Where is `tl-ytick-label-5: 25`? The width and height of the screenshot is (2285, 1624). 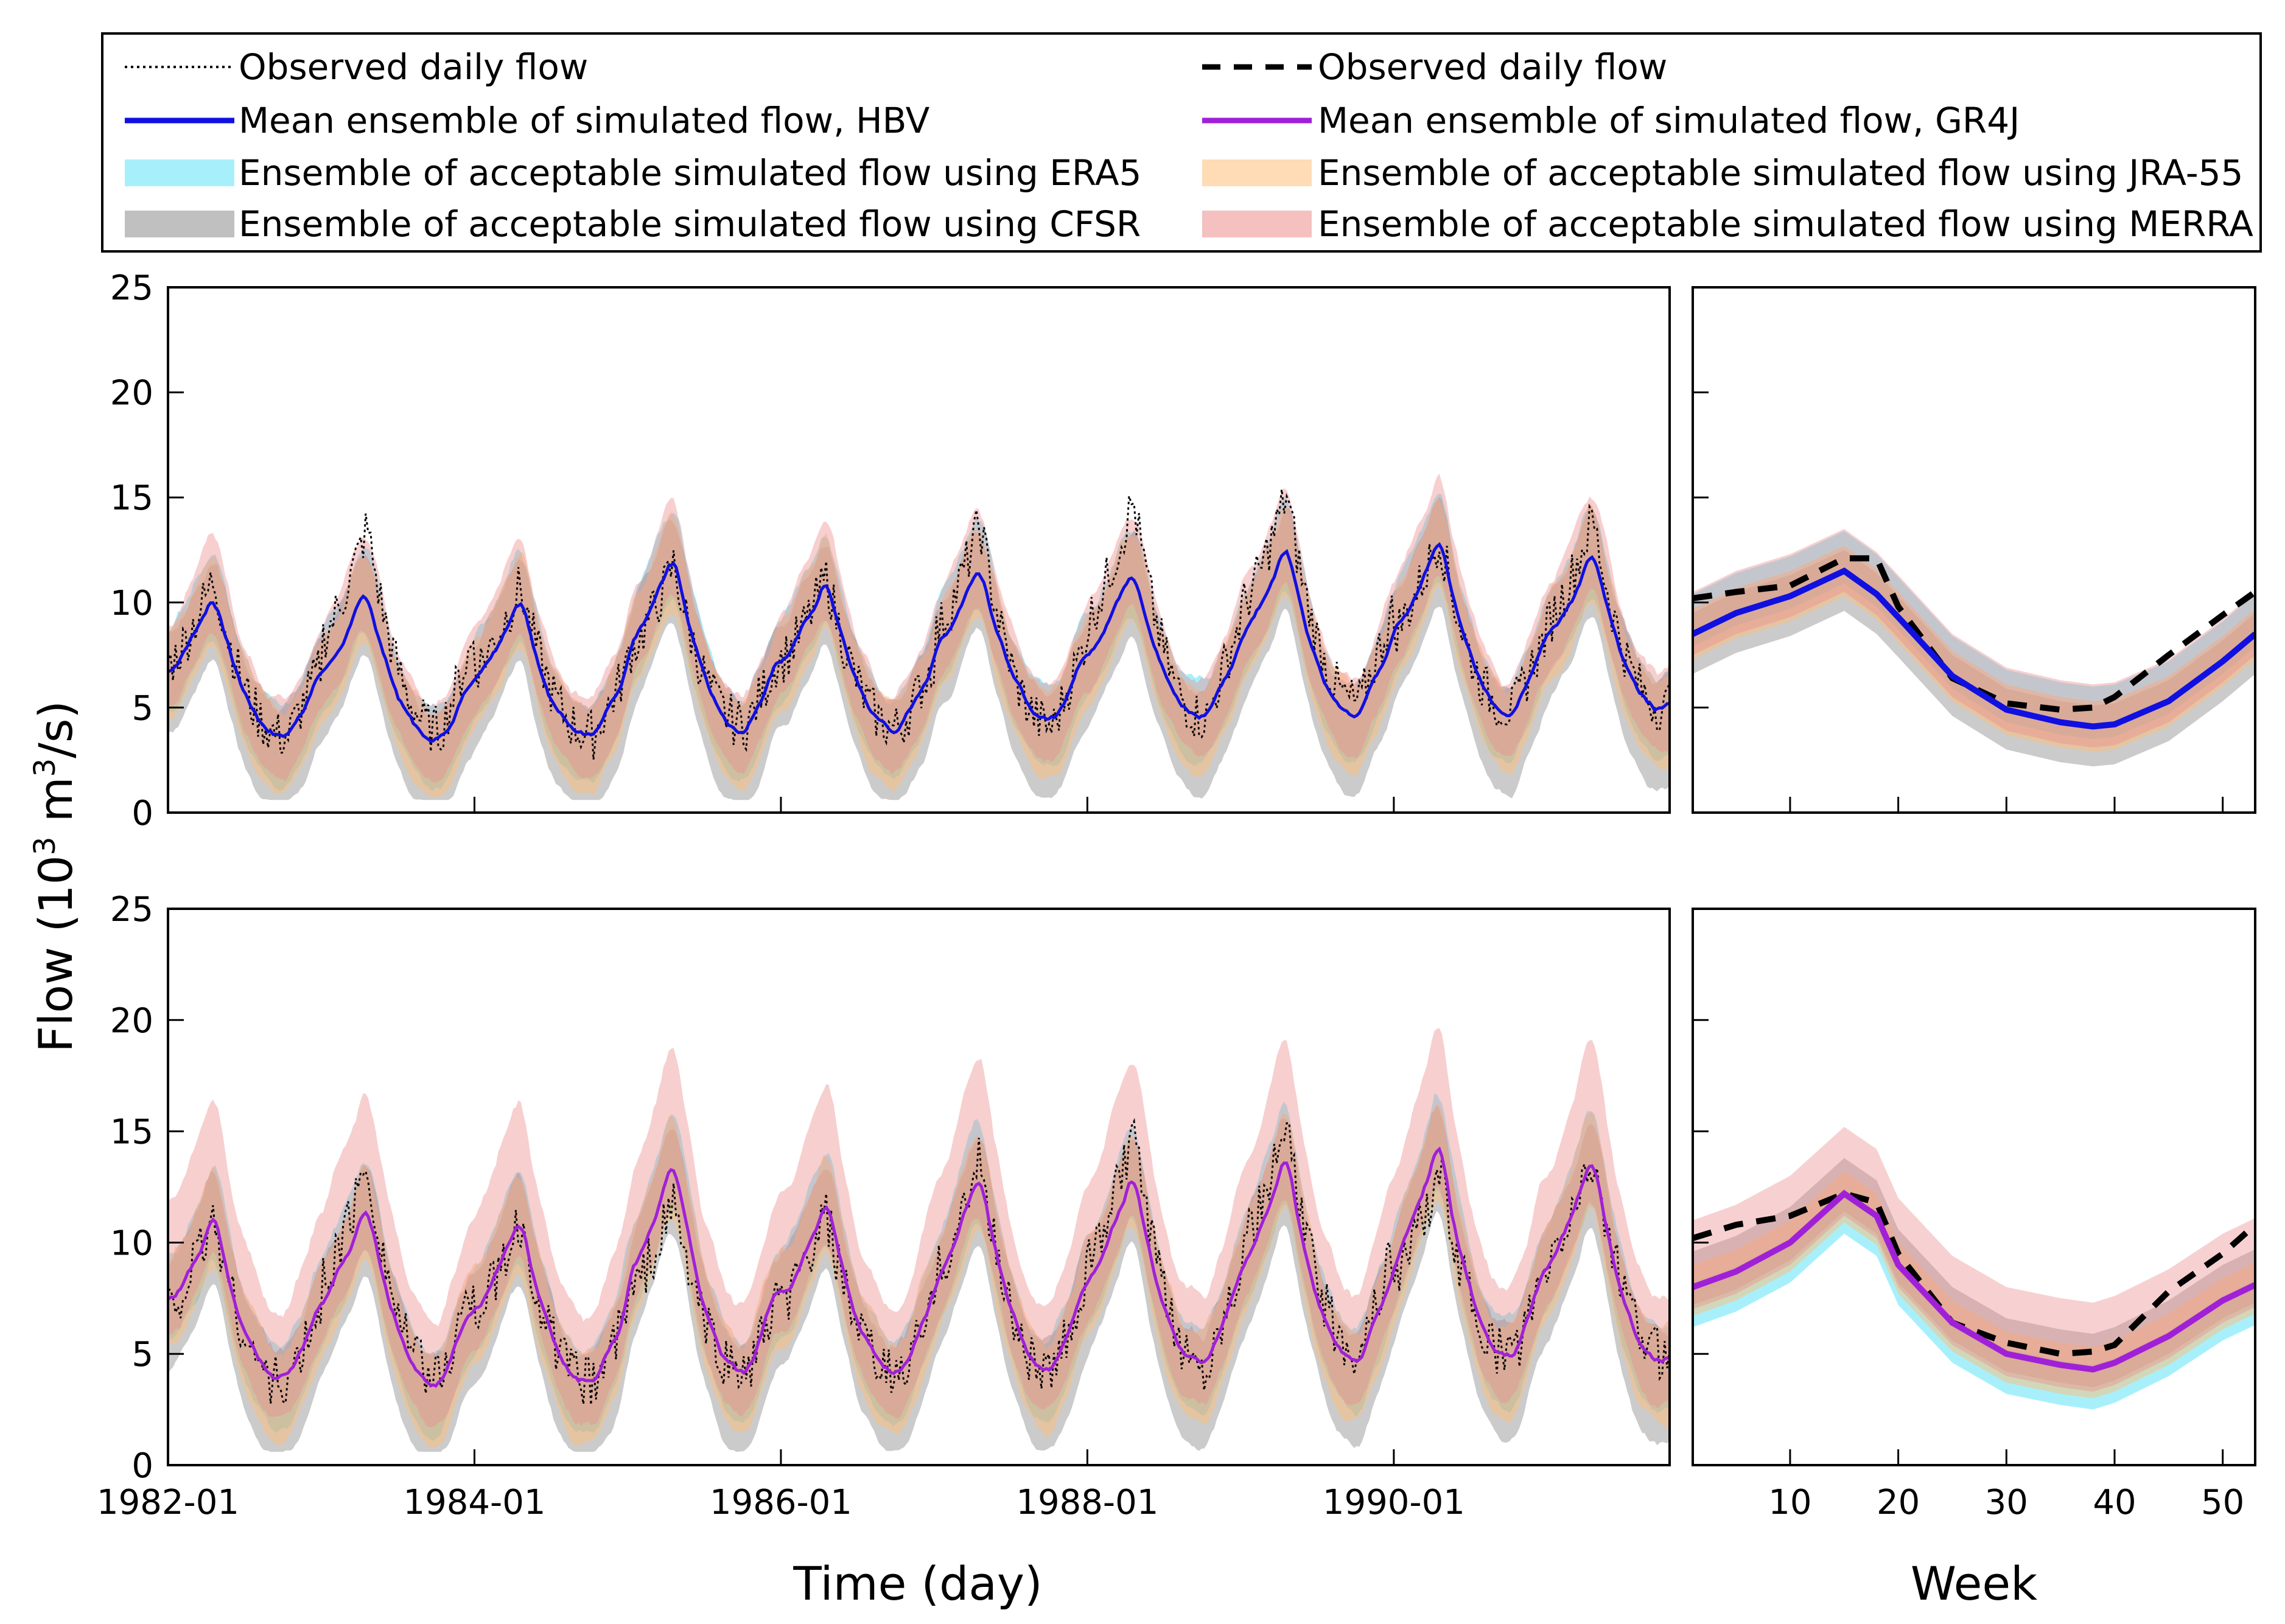 tl-ytick-label-5: 25 is located at coordinates (131, 288).